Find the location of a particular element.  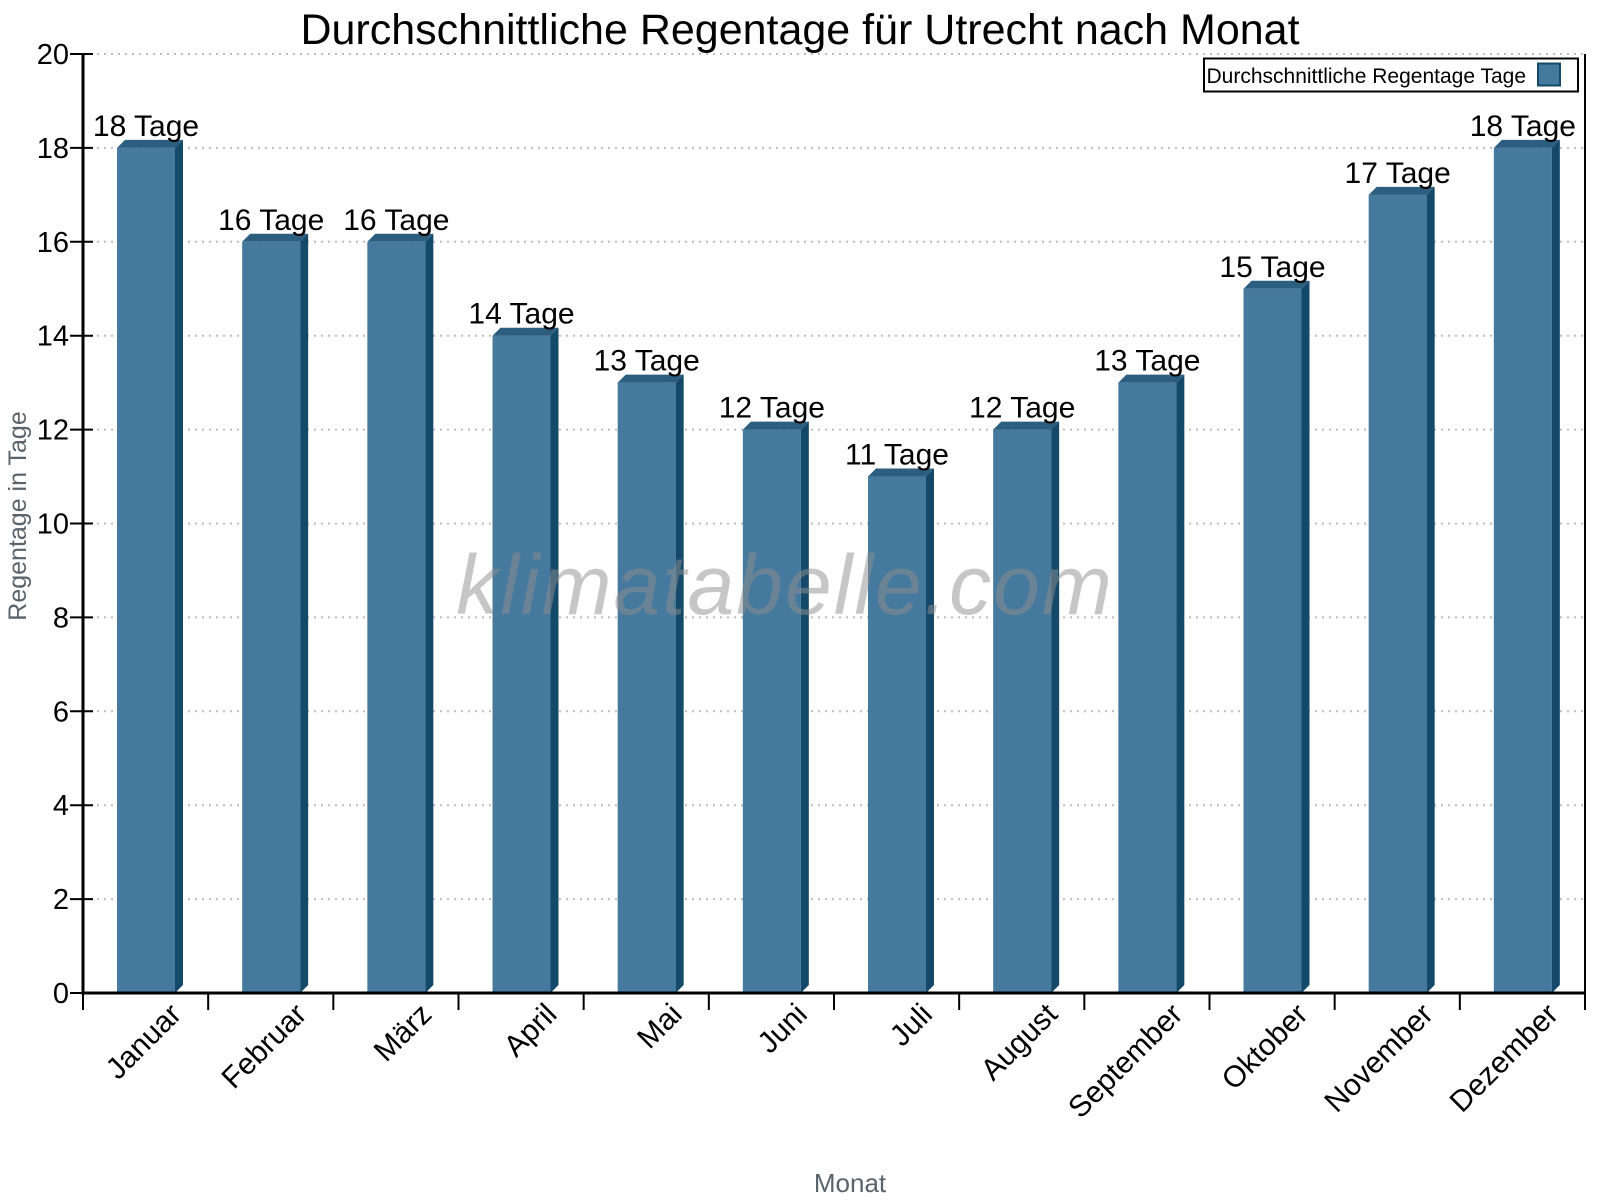

legend-swatch-icon is located at coordinates (1549, 74).